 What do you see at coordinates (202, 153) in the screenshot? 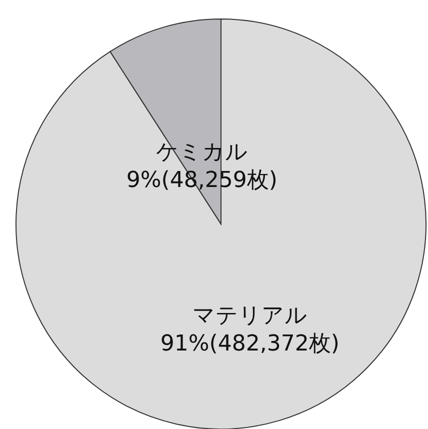
I see `slice-label: ケミカル` at bounding box center [202, 153].